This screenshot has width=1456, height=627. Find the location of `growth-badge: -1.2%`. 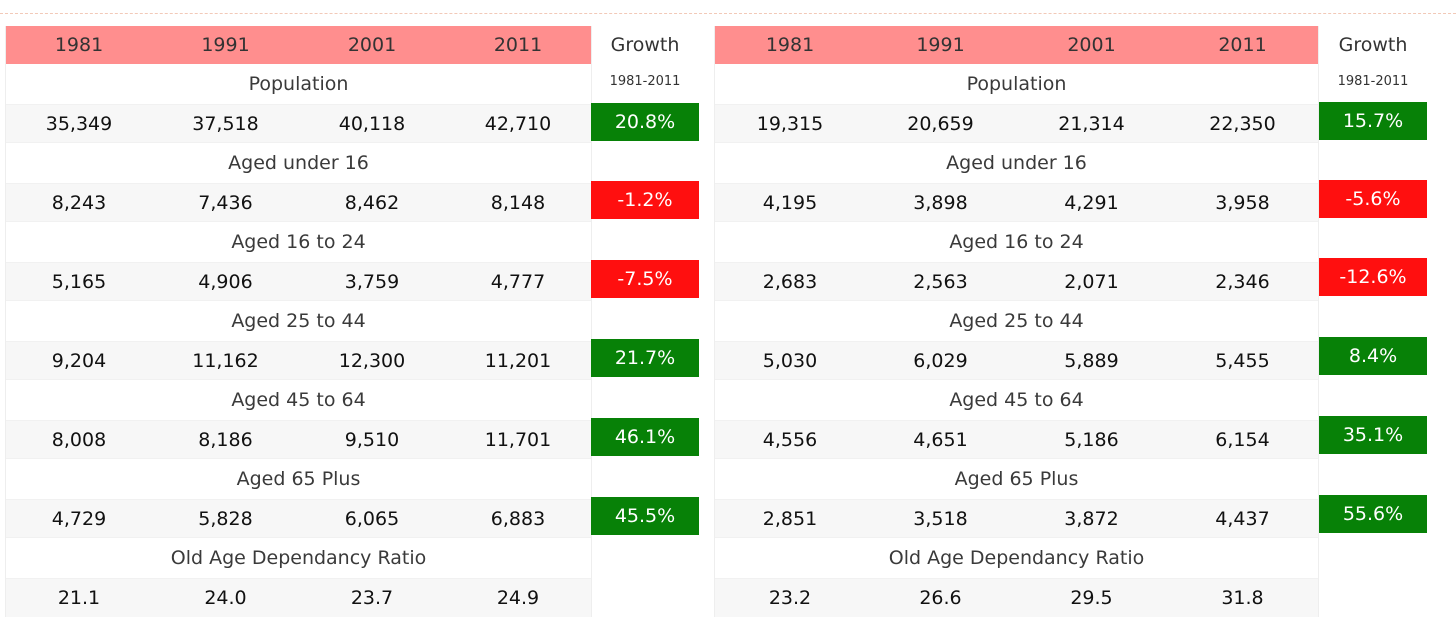

growth-badge: -1.2% is located at coordinates (645, 200).